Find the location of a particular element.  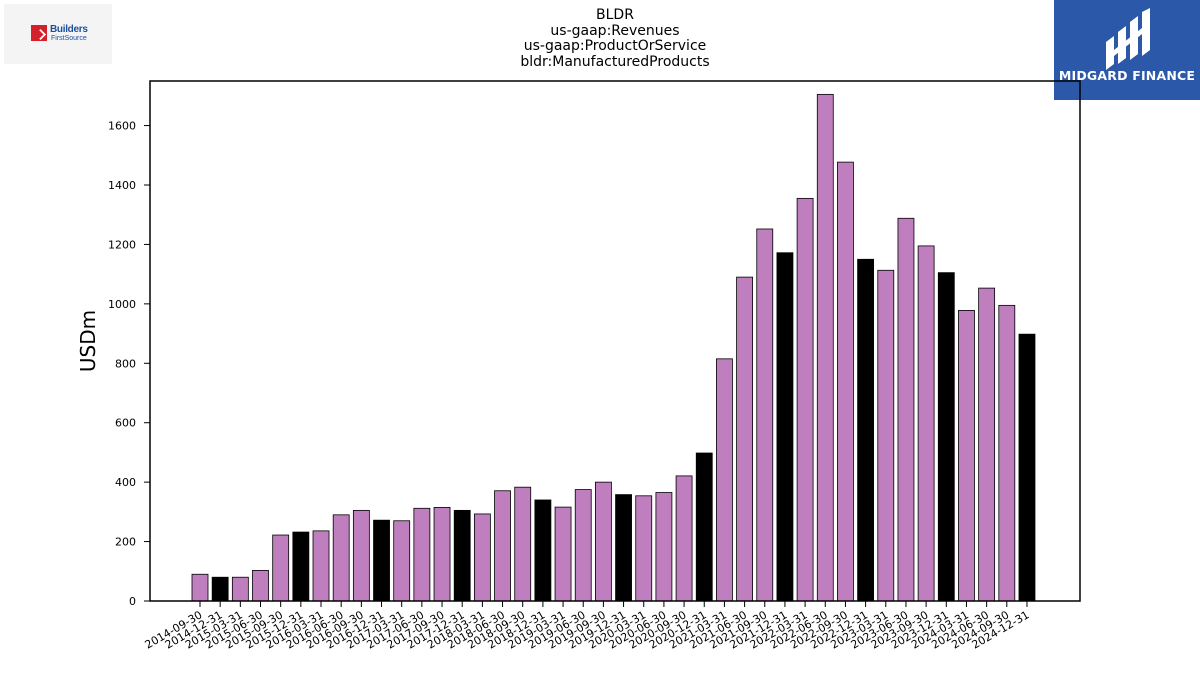

y-tick-label: 200 is located at coordinates (125, 542).